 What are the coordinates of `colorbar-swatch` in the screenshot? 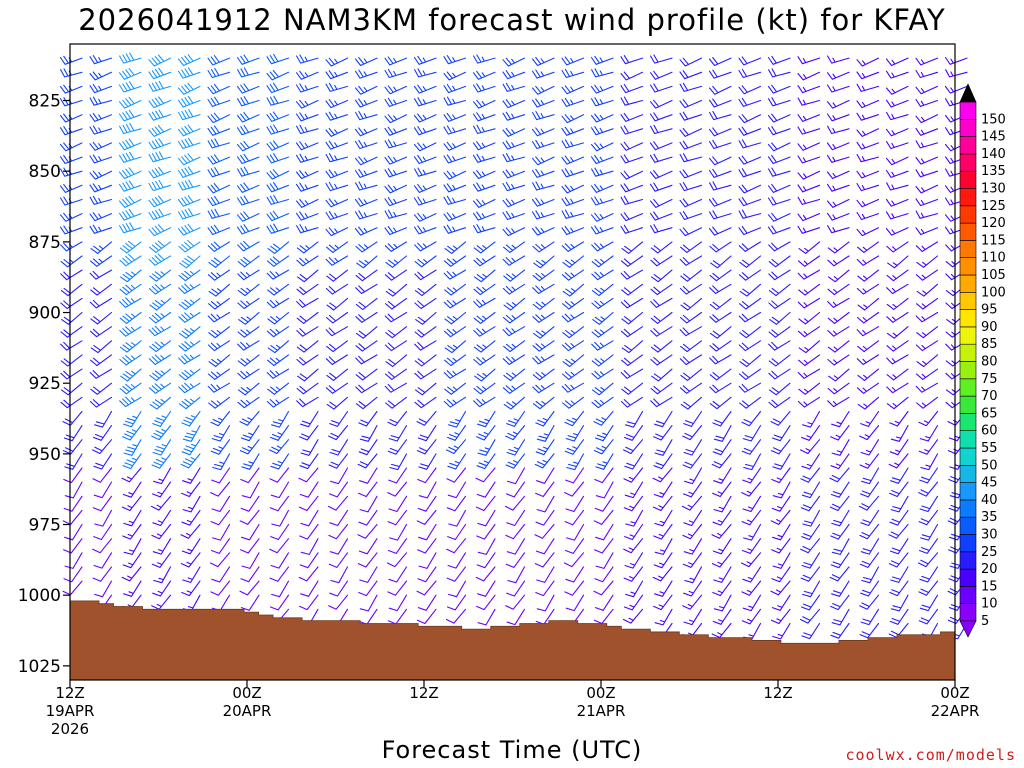 It's located at (968, 560).